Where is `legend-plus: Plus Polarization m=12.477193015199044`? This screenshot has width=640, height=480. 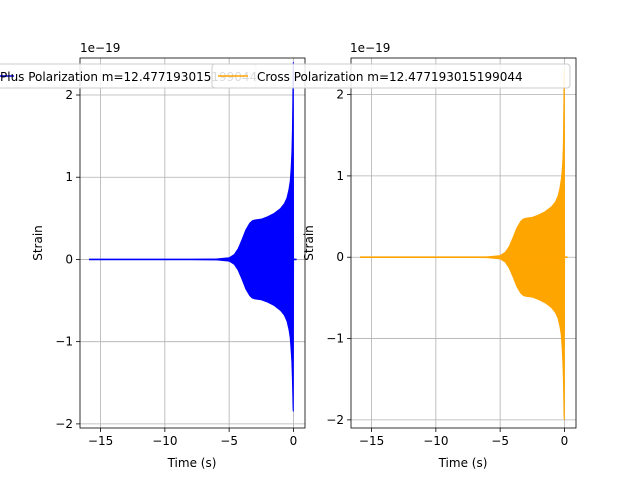
legend-plus: Plus Polarization m=12.477193015199044 is located at coordinates (128, 76).